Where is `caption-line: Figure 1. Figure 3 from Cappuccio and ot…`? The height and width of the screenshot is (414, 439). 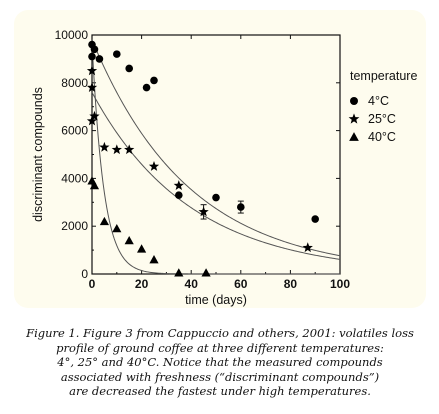
caption-line: Figure 1. Figure 3 from Cappuccio and ot… is located at coordinates (220, 333).